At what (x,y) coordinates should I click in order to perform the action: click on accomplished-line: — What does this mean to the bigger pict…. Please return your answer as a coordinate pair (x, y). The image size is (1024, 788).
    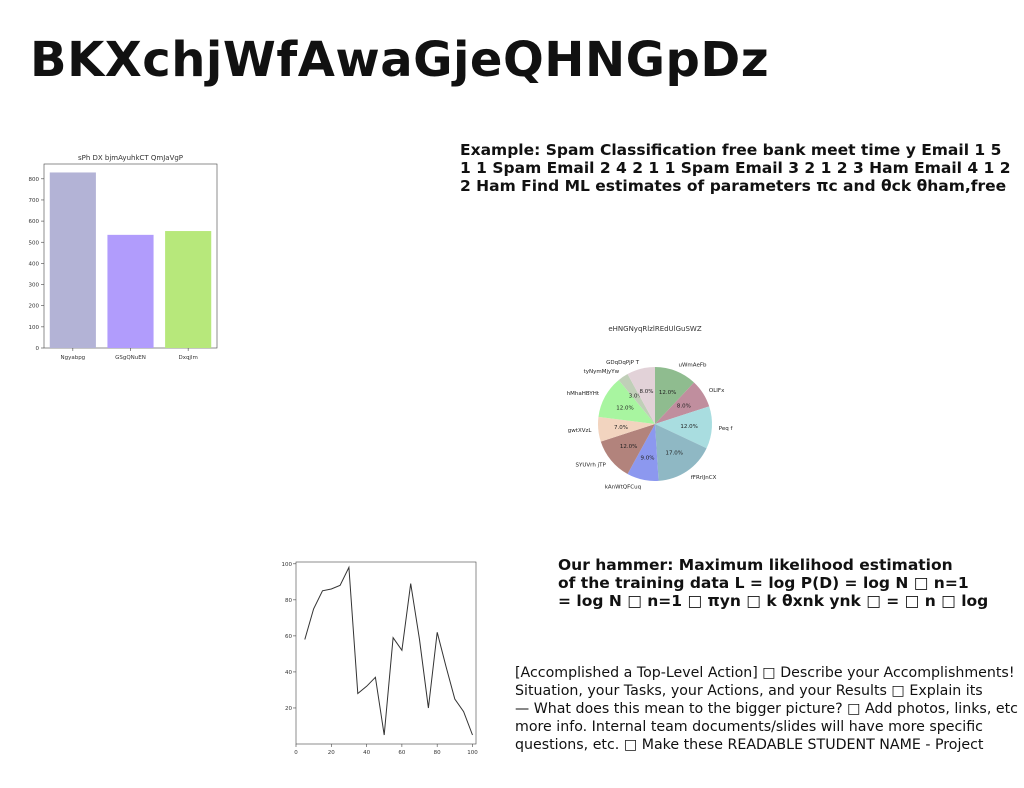
    Looking at the image, I should click on (766, 709).